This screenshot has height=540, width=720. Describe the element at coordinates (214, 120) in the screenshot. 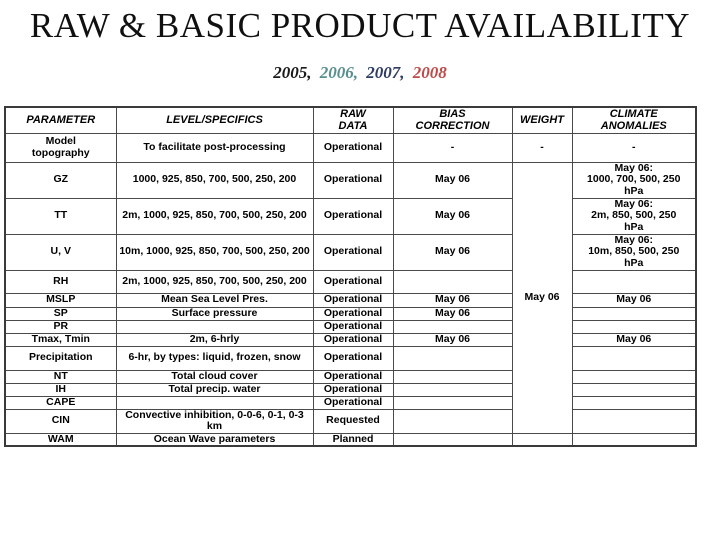

I see `col-header-level-specifics: LEVEL/SPECIFICS` at that location.